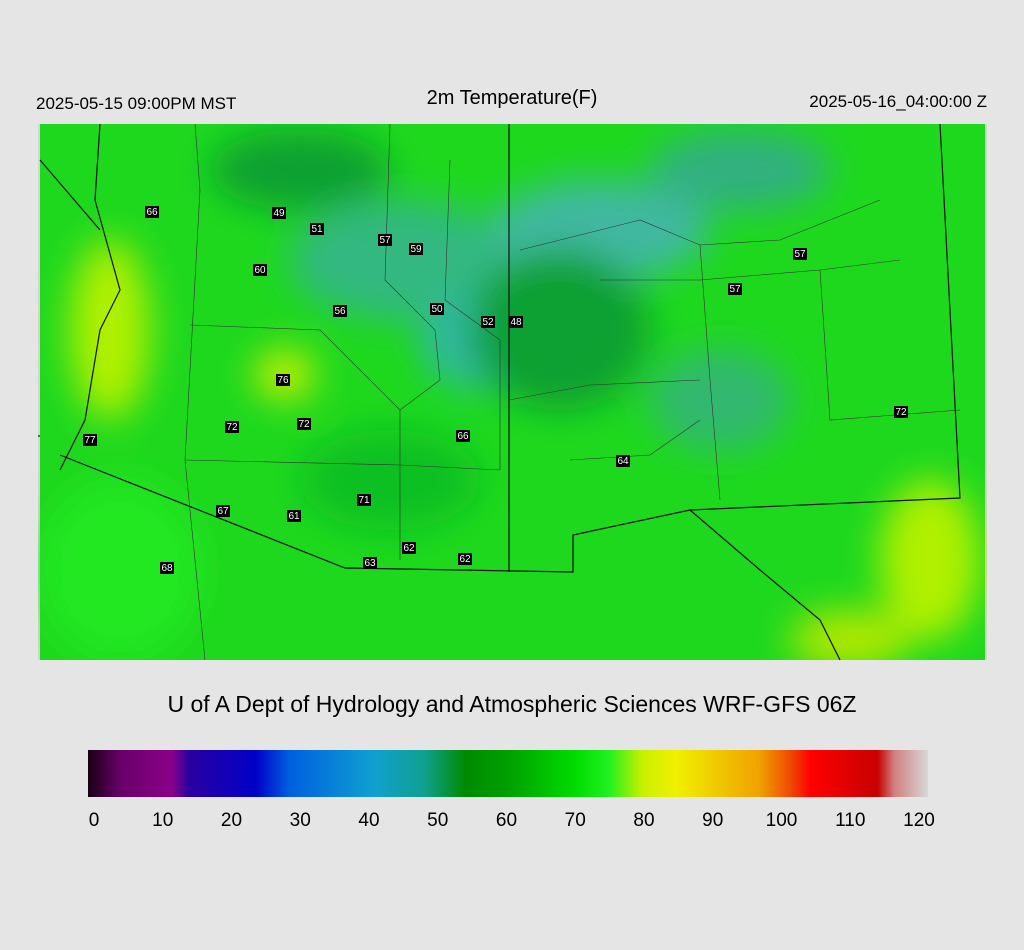 Image resolution: width=1024 pixels, height=950 pixels. Describe the element at coordinates (919, 820) in the screenshot. I see `colorbar-tick-label: 120` at that location.